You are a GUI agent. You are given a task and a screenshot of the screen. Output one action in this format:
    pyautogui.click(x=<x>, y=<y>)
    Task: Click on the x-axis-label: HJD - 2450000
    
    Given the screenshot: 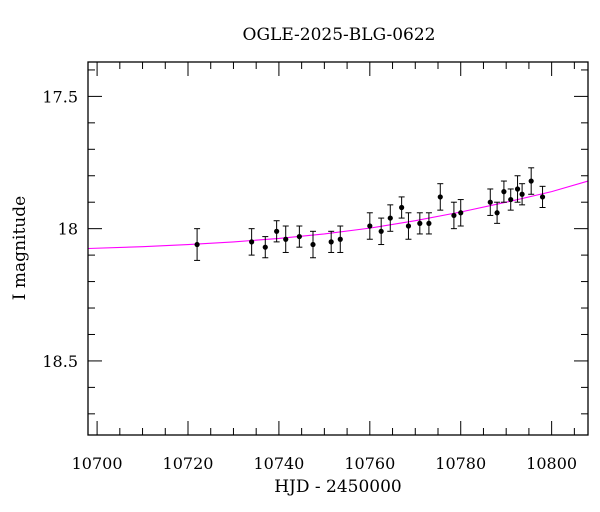 What is the action you would take?
    pyautogui.click(x=338, y=487)
    